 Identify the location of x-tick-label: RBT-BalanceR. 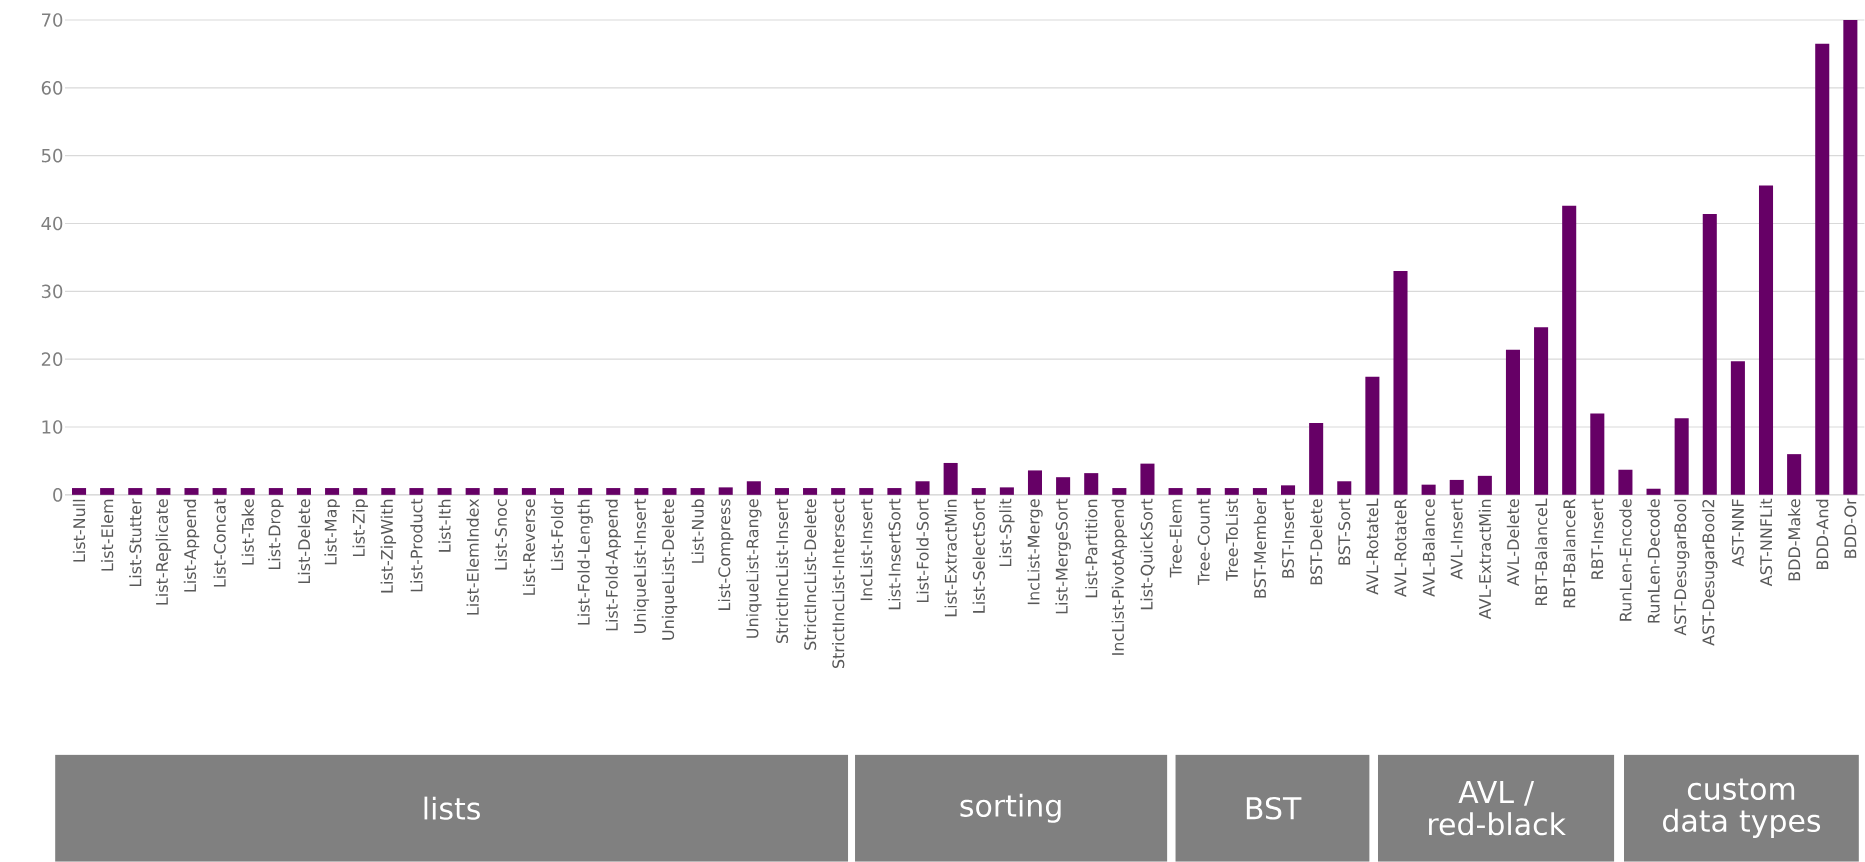
(1569, 553).